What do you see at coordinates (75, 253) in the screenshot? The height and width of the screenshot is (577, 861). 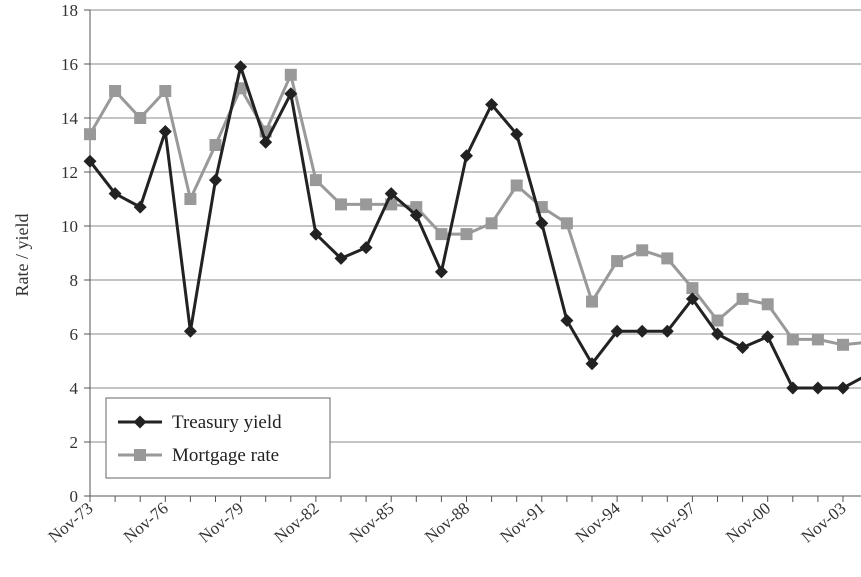 I see `y-axis-ticks: 0 2 4 6 8 10 12 14 16 18` at bounding box center [75, 253].